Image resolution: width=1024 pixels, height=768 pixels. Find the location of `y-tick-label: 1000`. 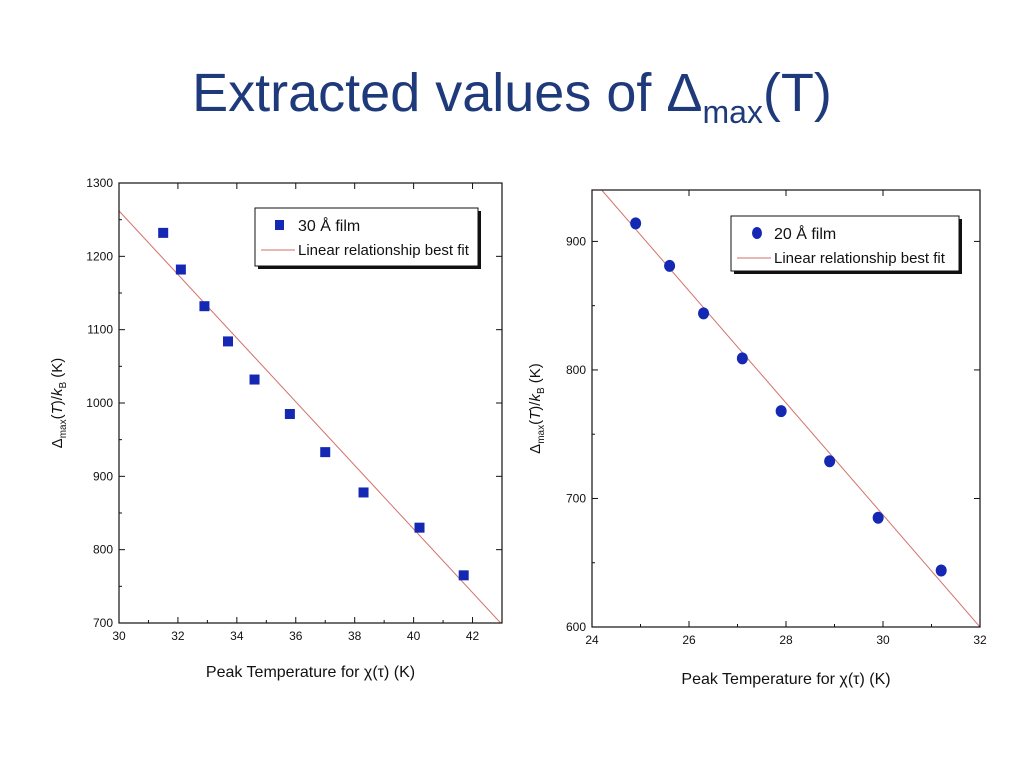

y-tick-label: 1000 is located at coordinates (99, 403).